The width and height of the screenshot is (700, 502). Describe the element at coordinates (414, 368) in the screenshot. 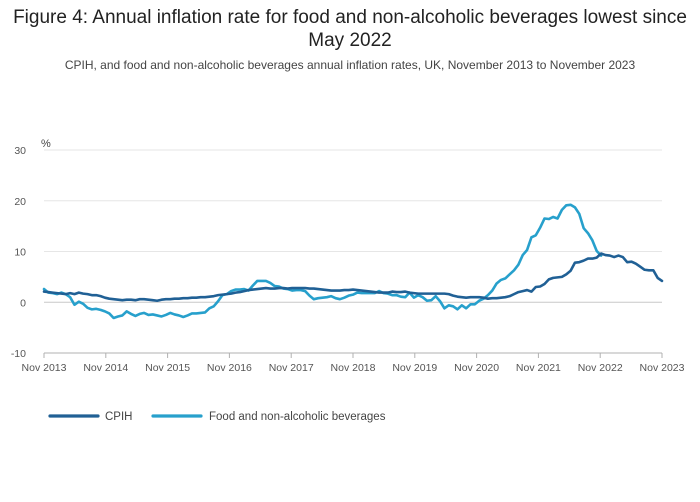

I see `x-tick-label: Nov 2019` at that location.